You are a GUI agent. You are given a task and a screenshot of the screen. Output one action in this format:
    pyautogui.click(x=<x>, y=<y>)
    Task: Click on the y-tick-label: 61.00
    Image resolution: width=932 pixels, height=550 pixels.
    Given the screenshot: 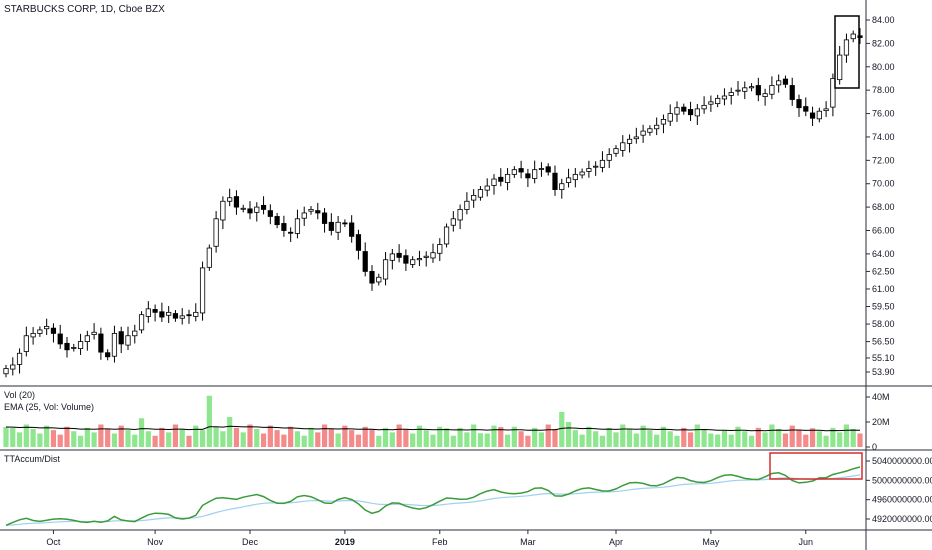 What is the action you would take?
    pyautogui.click(x=883, y=289)
    